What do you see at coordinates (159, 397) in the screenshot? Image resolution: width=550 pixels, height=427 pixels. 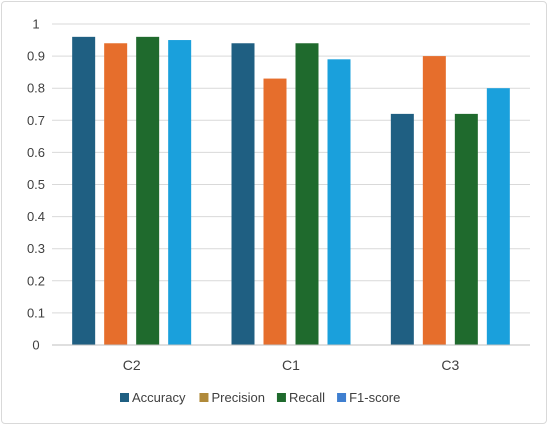 I see `legend-label: Accuracy` at bounding box center [159, 397].